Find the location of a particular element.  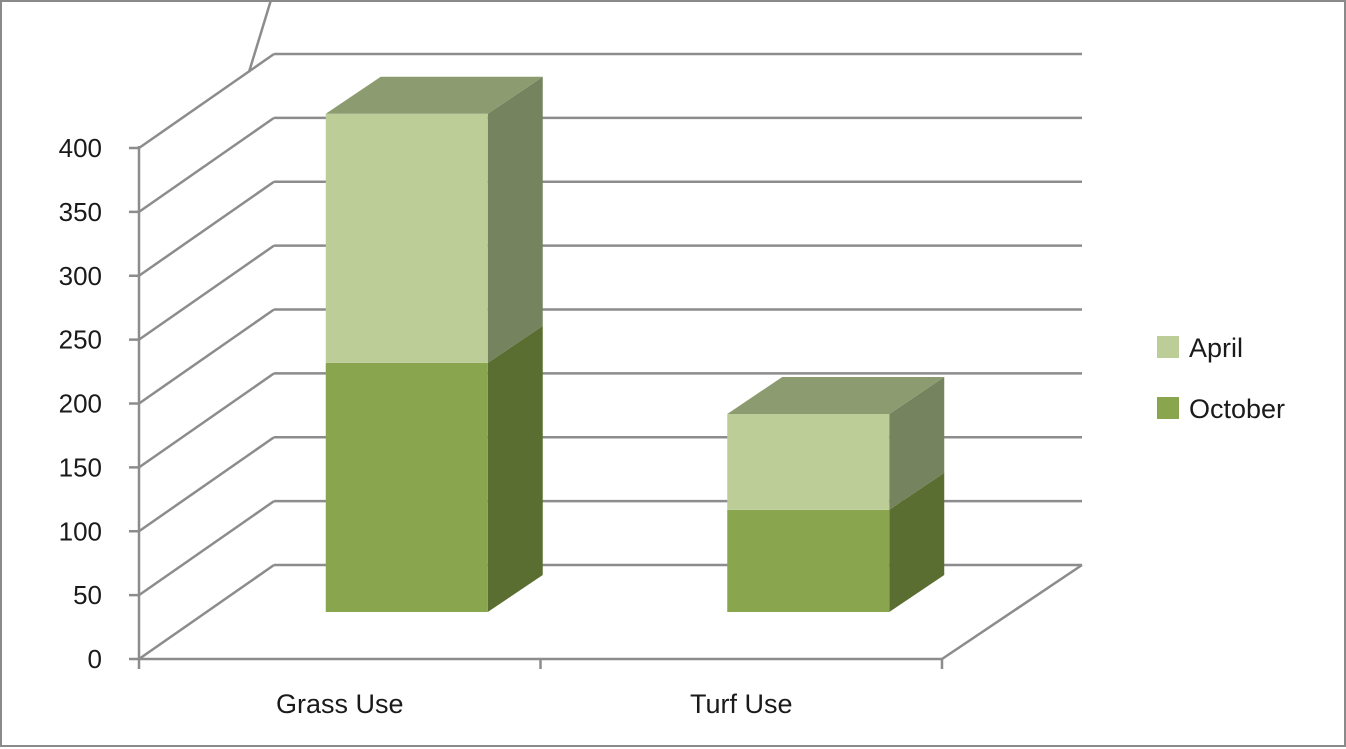

y-tick-label: 250 is located at coordinates (80, 340).